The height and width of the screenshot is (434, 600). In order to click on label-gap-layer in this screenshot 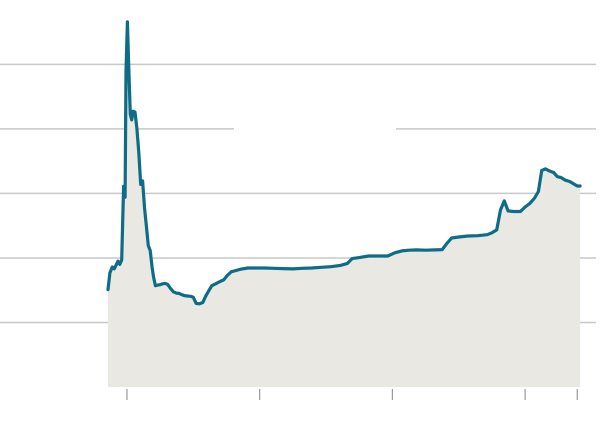, I will do `click(315, 128)`.